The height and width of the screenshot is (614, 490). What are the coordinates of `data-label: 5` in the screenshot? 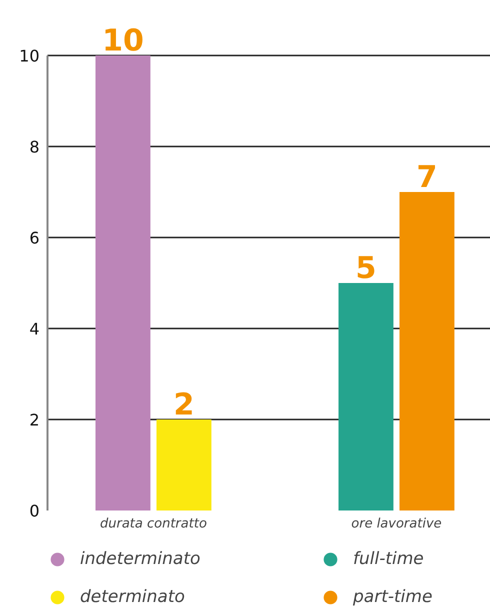 It's located at (366, 268).